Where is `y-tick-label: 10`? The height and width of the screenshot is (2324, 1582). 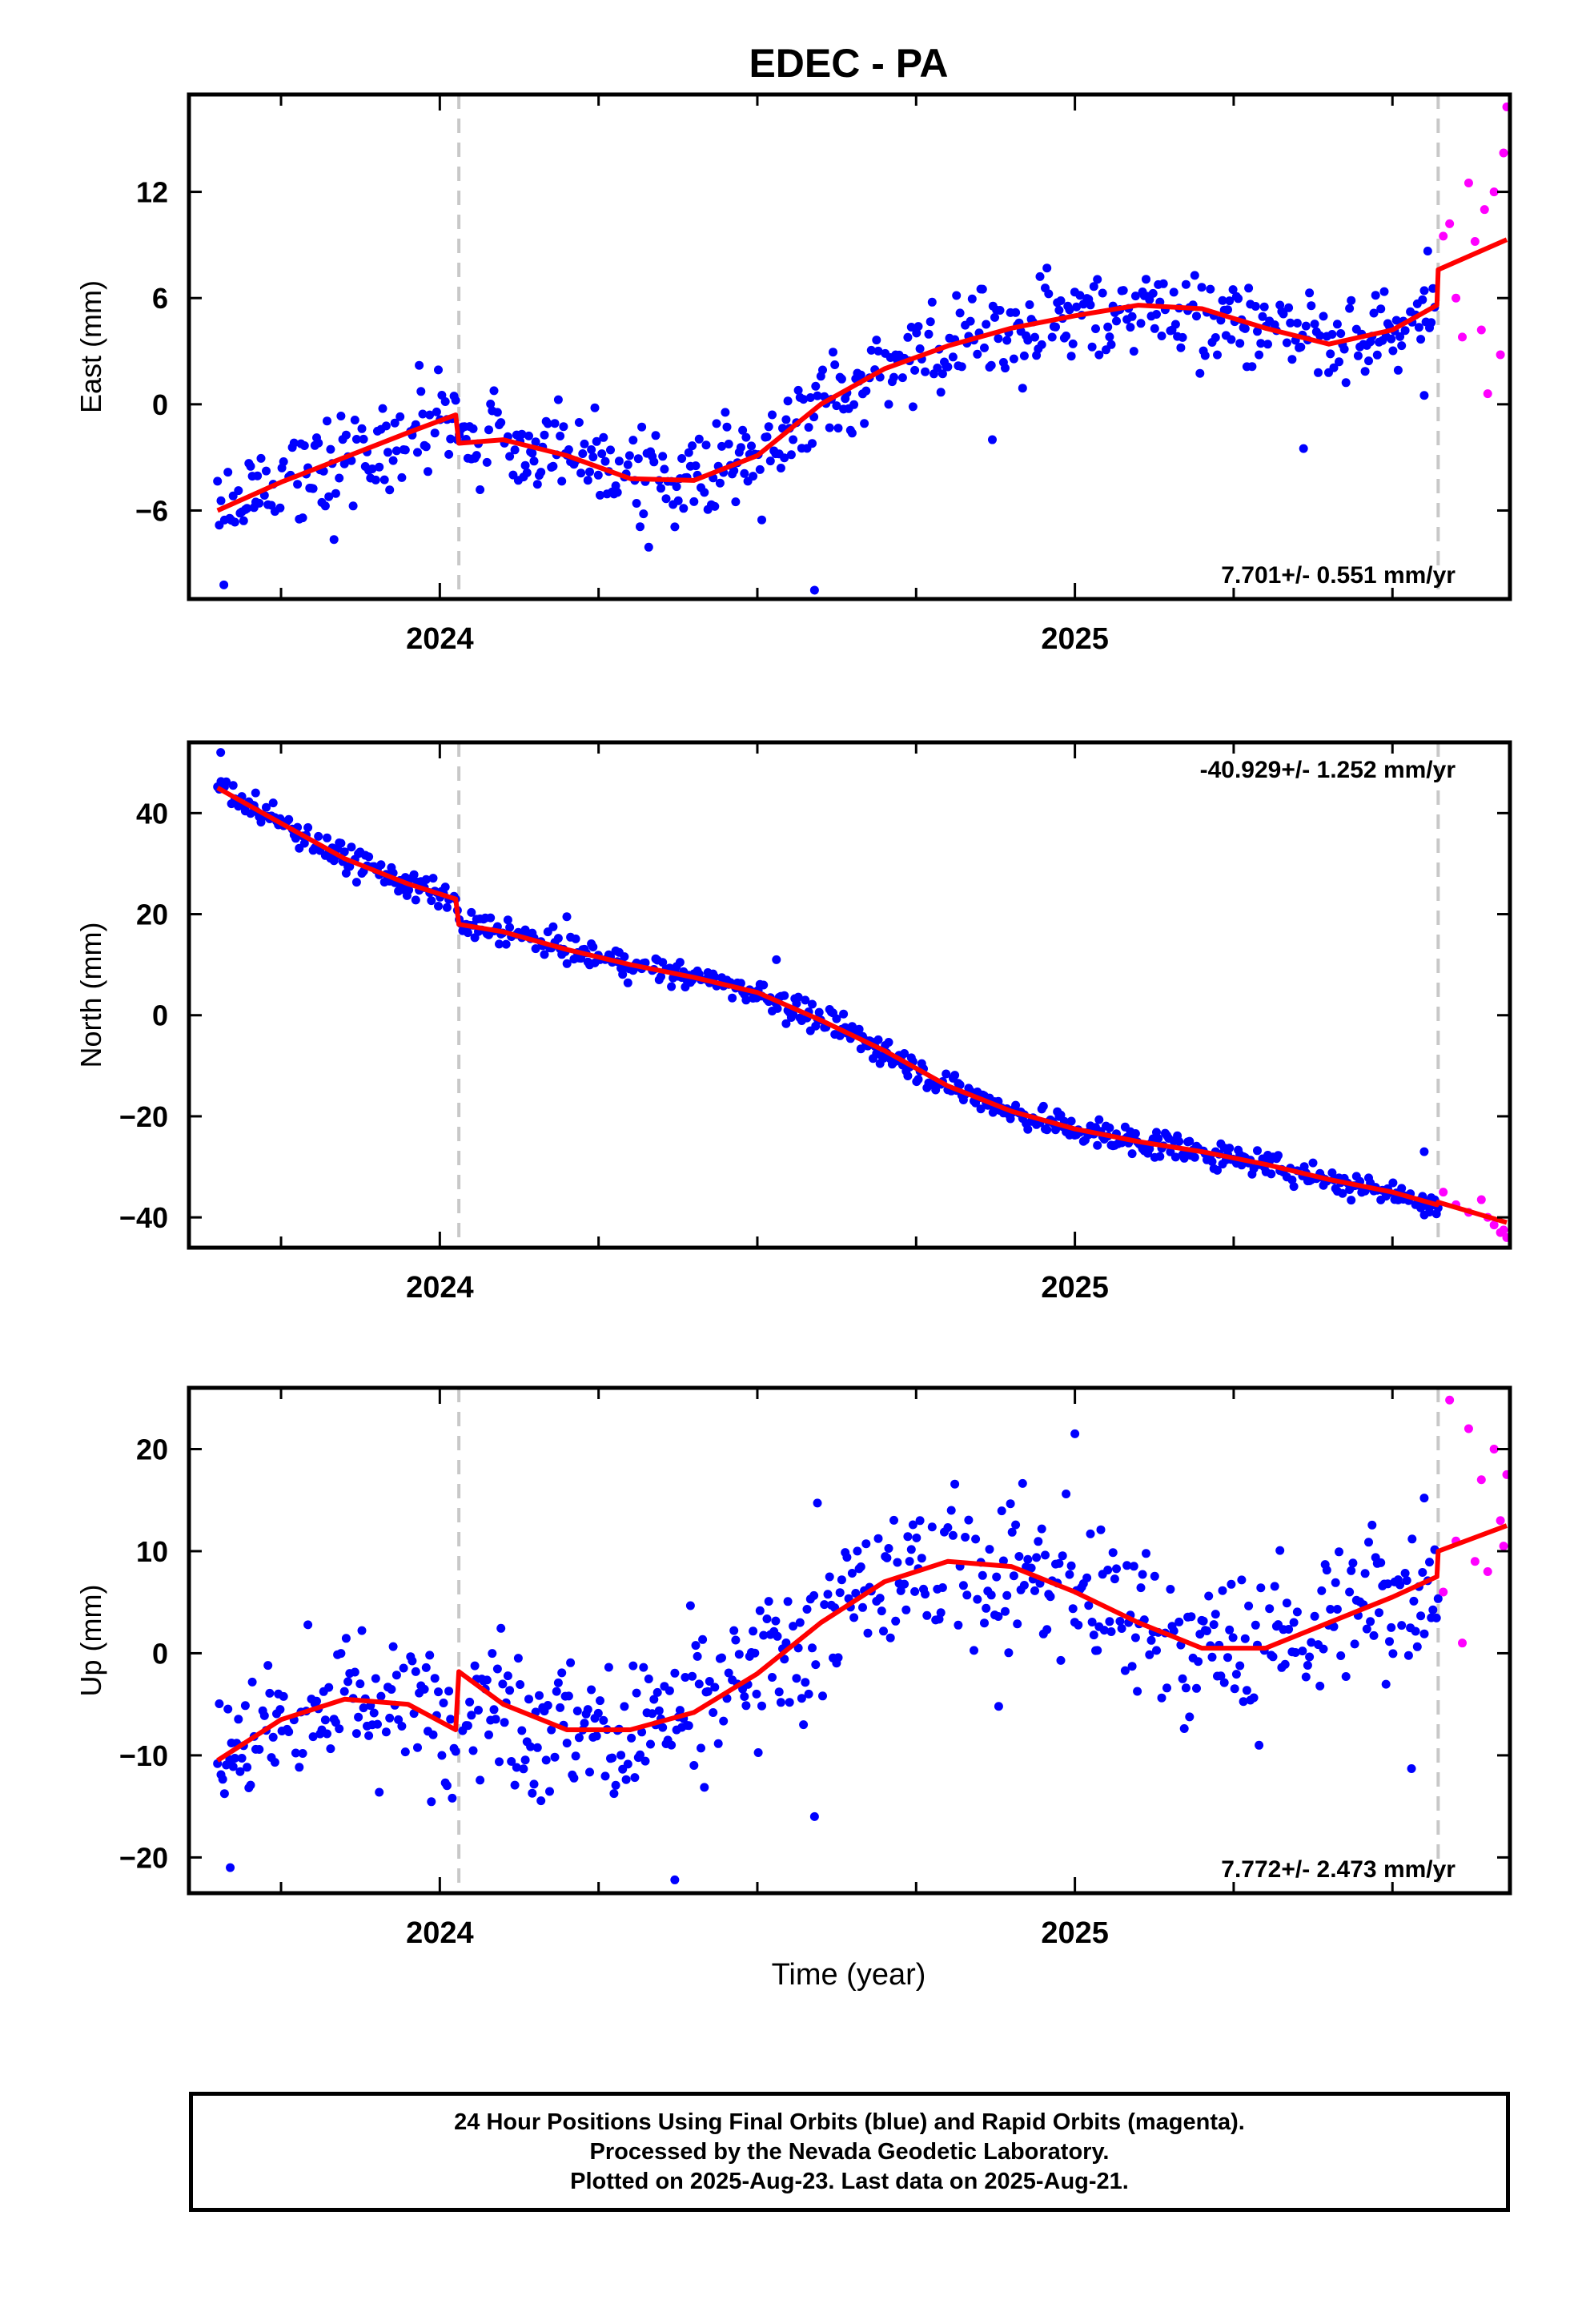 y-tick-label: 10 is located at coordinates (152, 1551).